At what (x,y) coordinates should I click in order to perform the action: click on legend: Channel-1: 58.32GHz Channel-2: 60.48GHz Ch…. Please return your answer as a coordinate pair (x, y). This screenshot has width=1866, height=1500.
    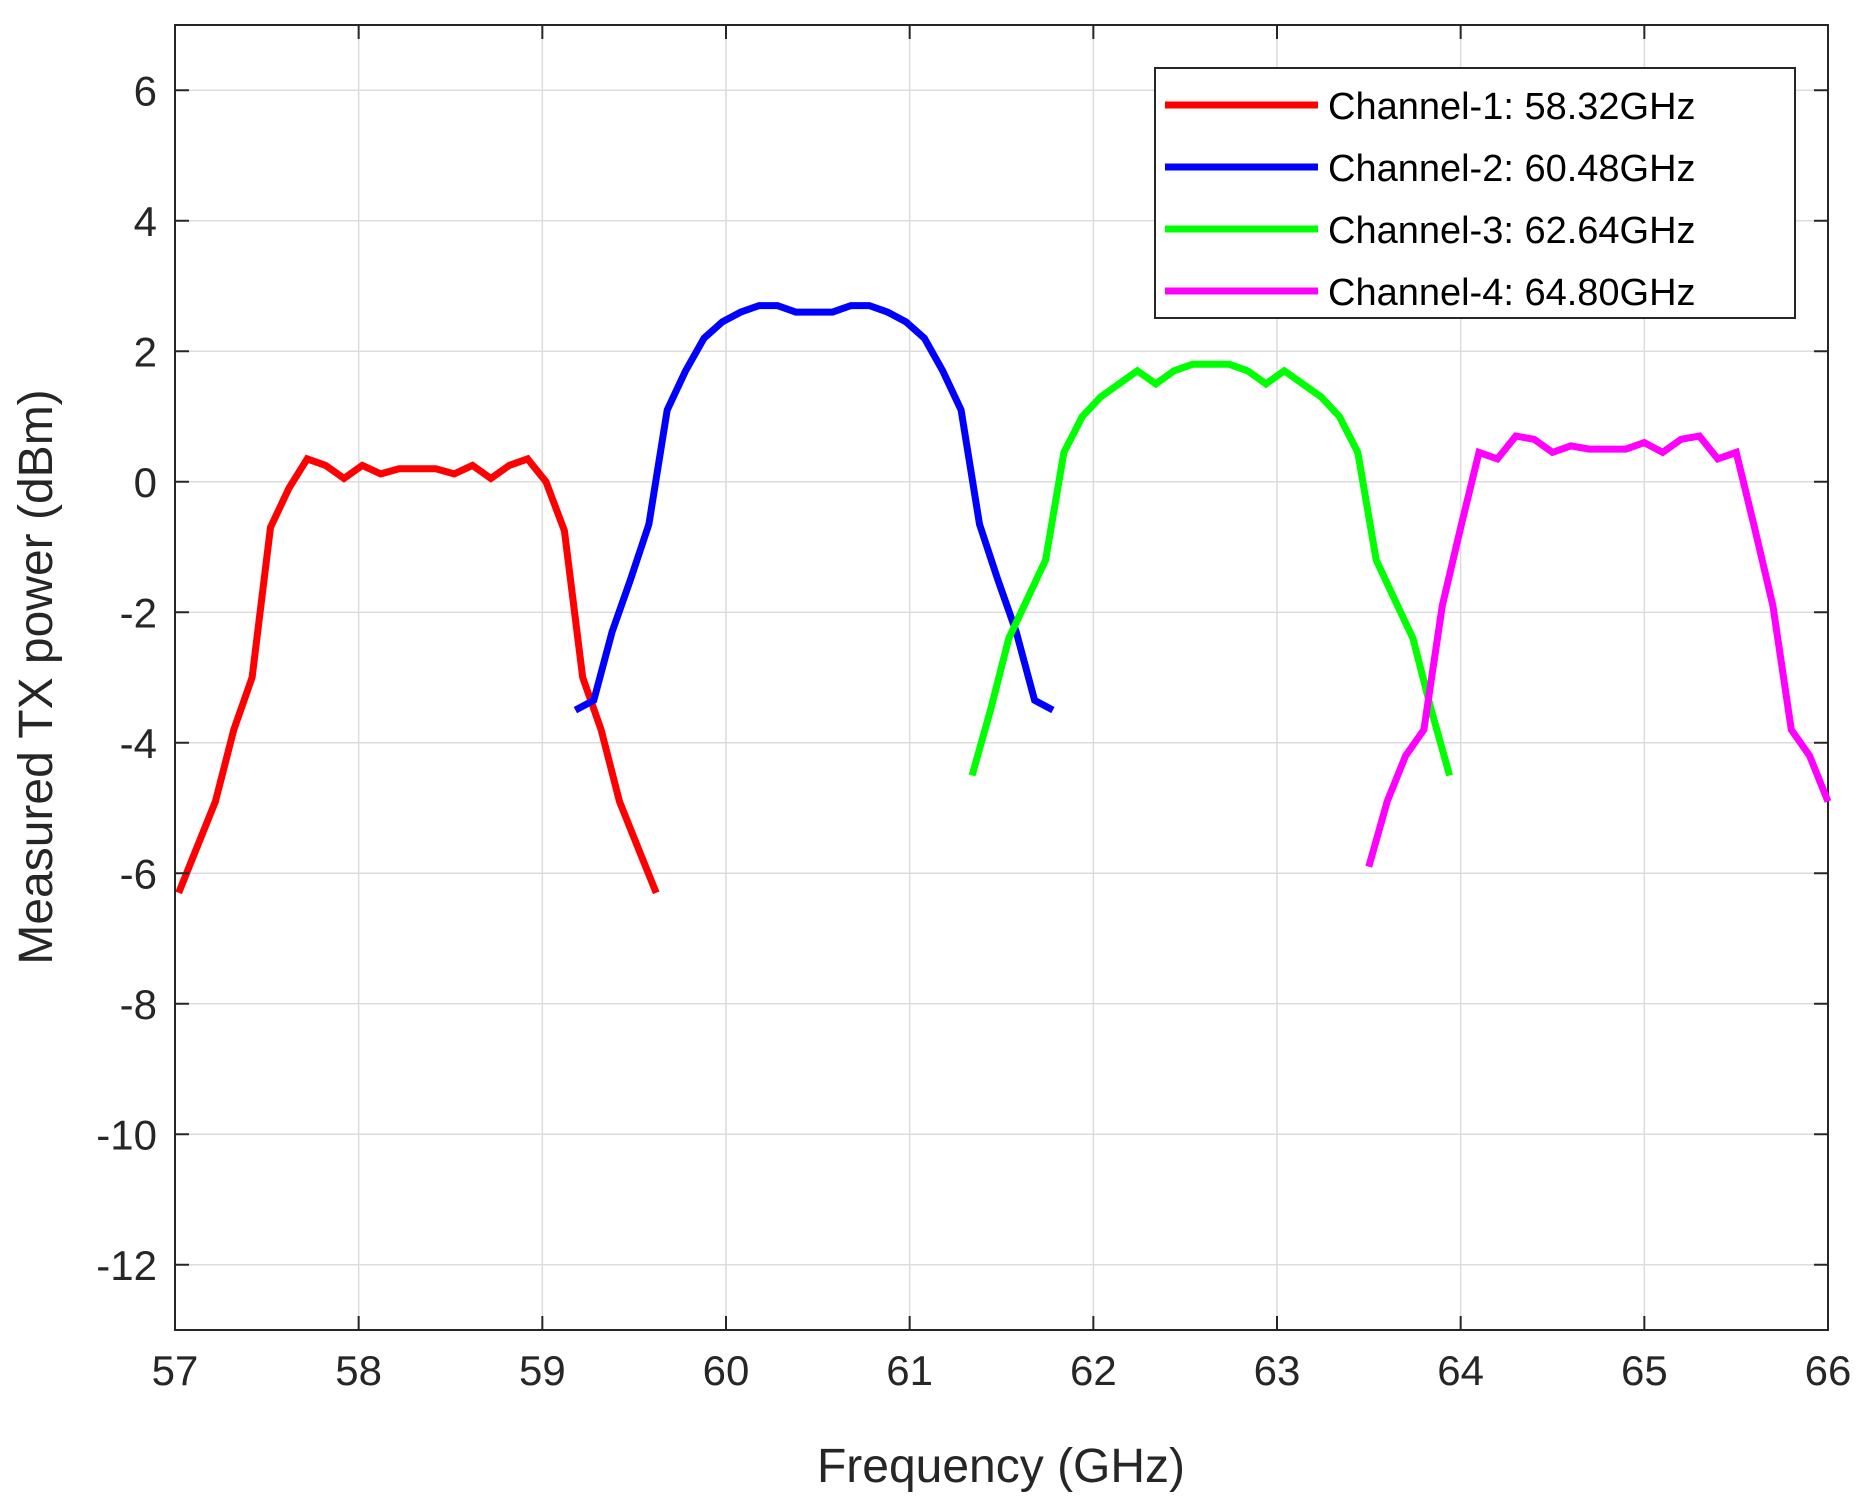
    Looking at the image, I should click on (1475, 193).